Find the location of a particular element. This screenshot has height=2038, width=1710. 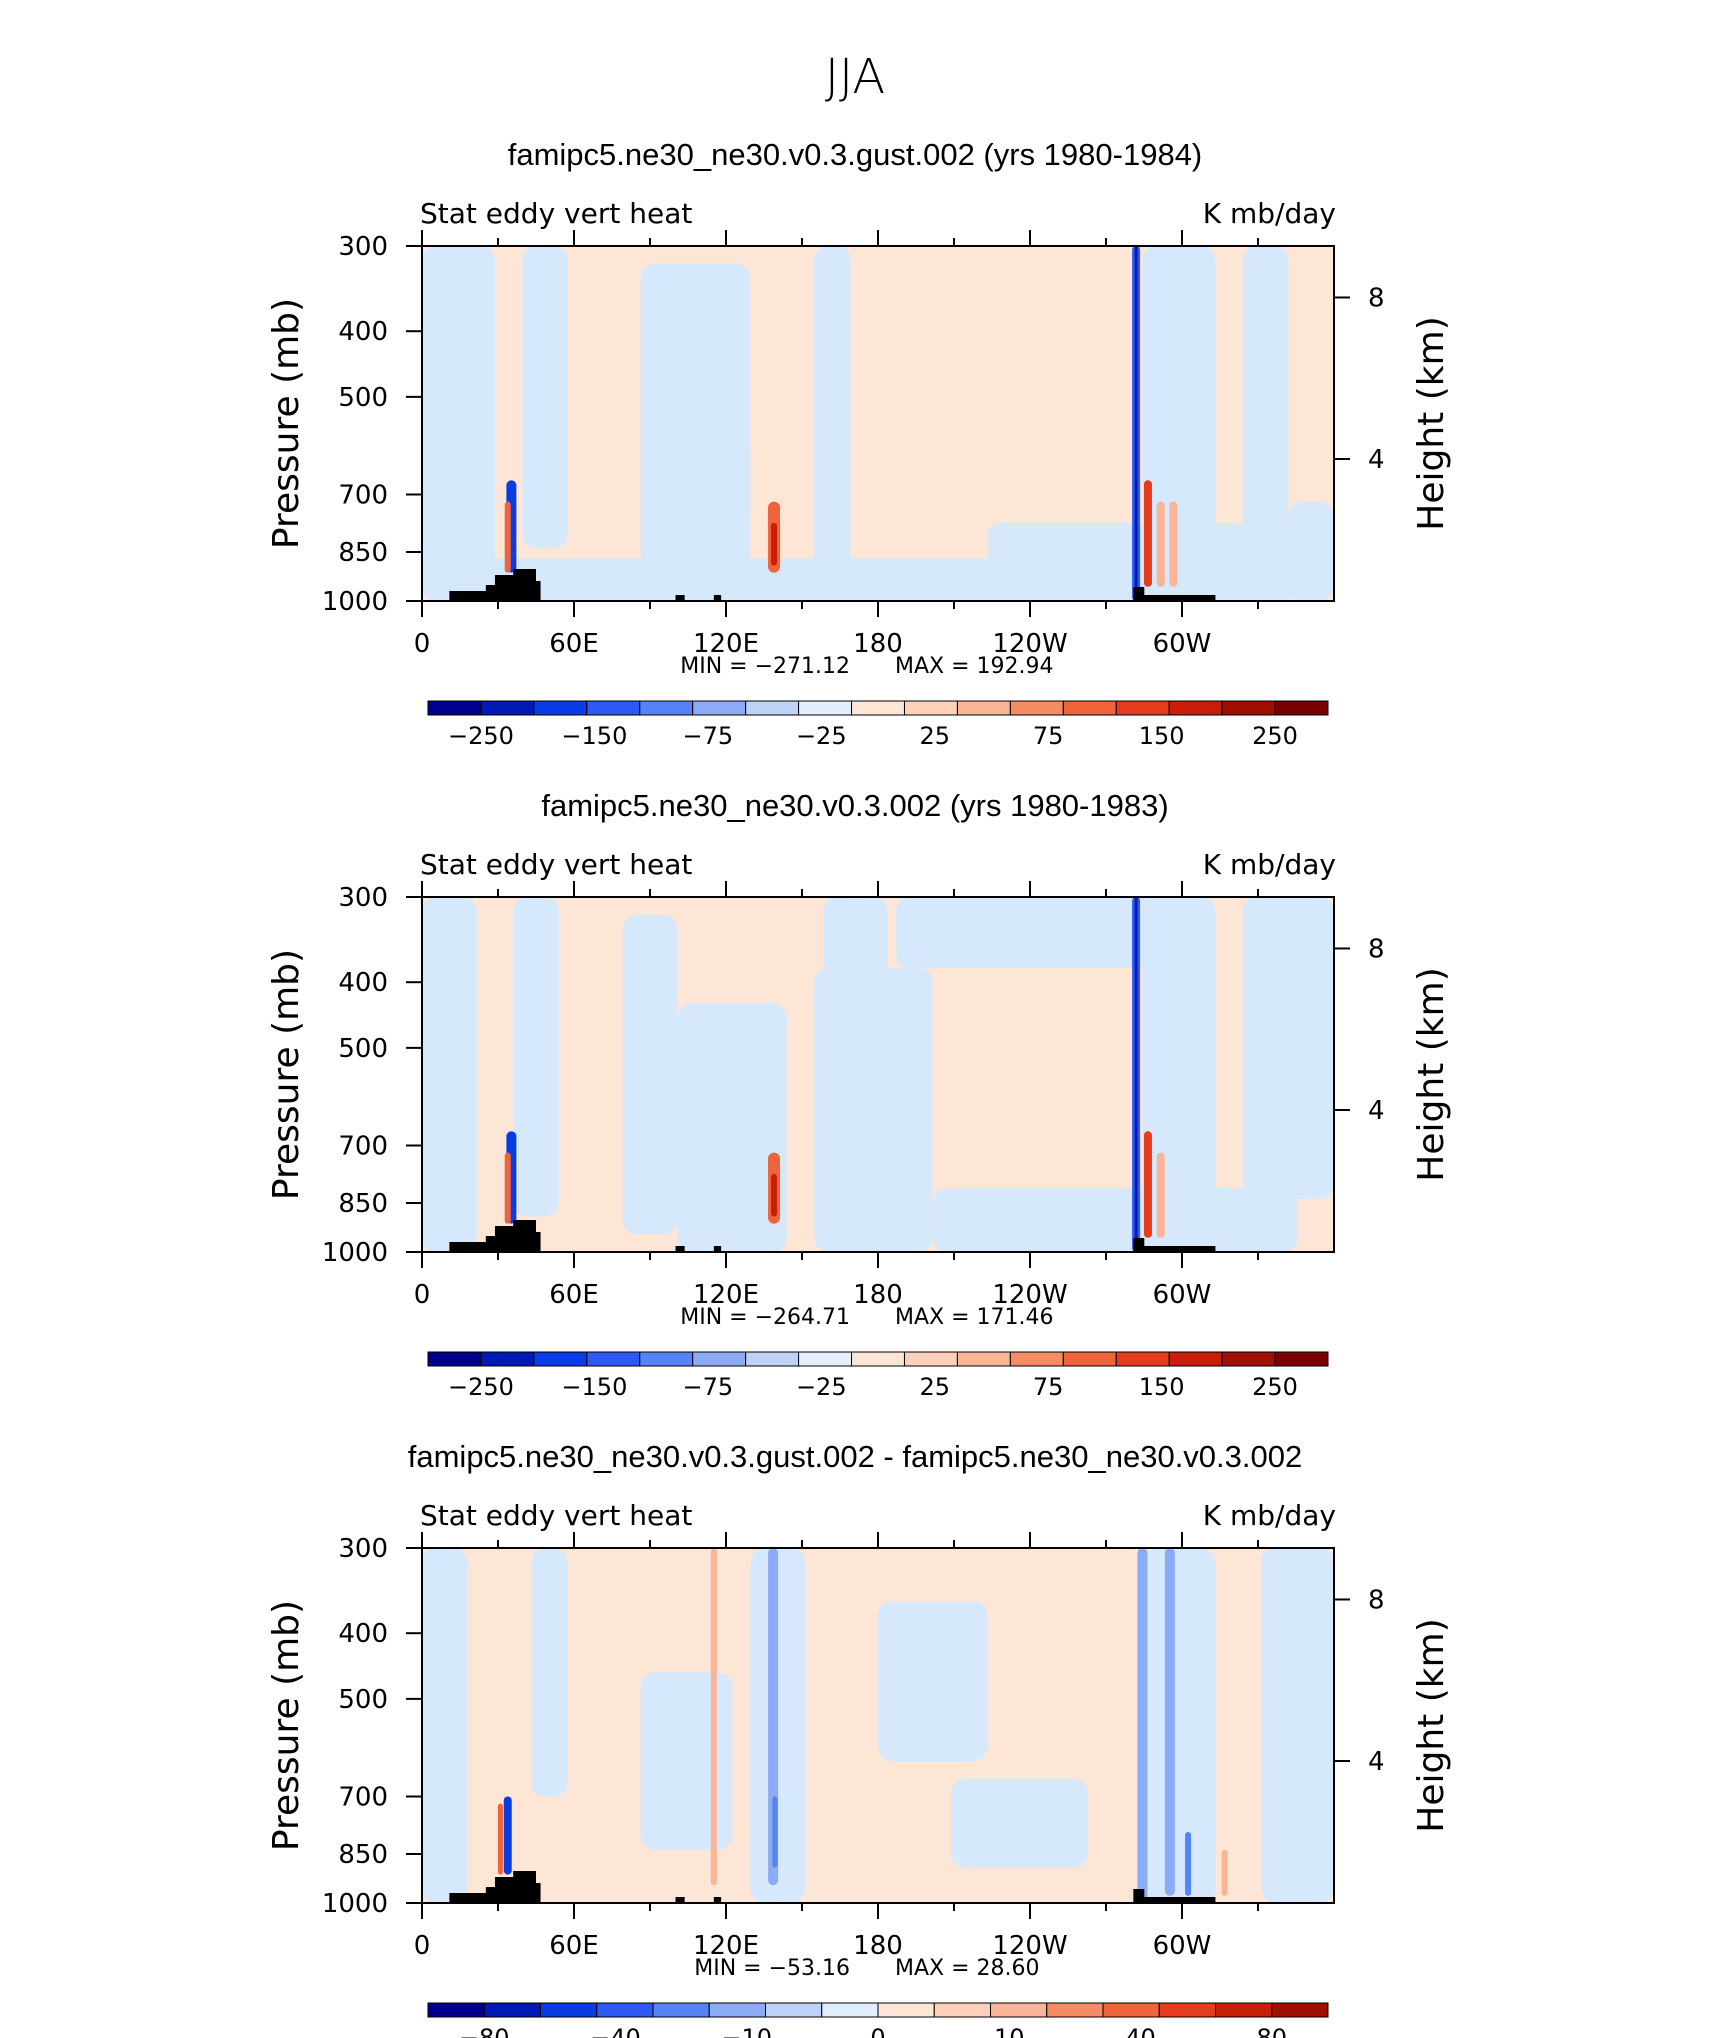

colorbar-label: −80 is located at coordinates (484, 2031).